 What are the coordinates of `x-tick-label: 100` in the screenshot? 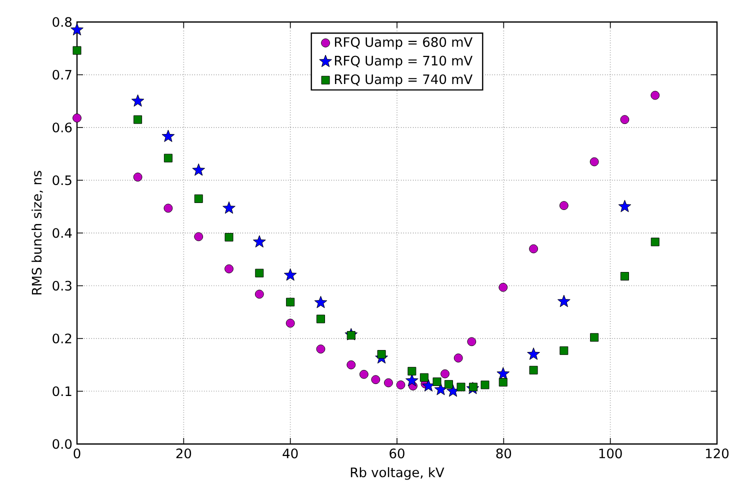 It's located at (610, 453).